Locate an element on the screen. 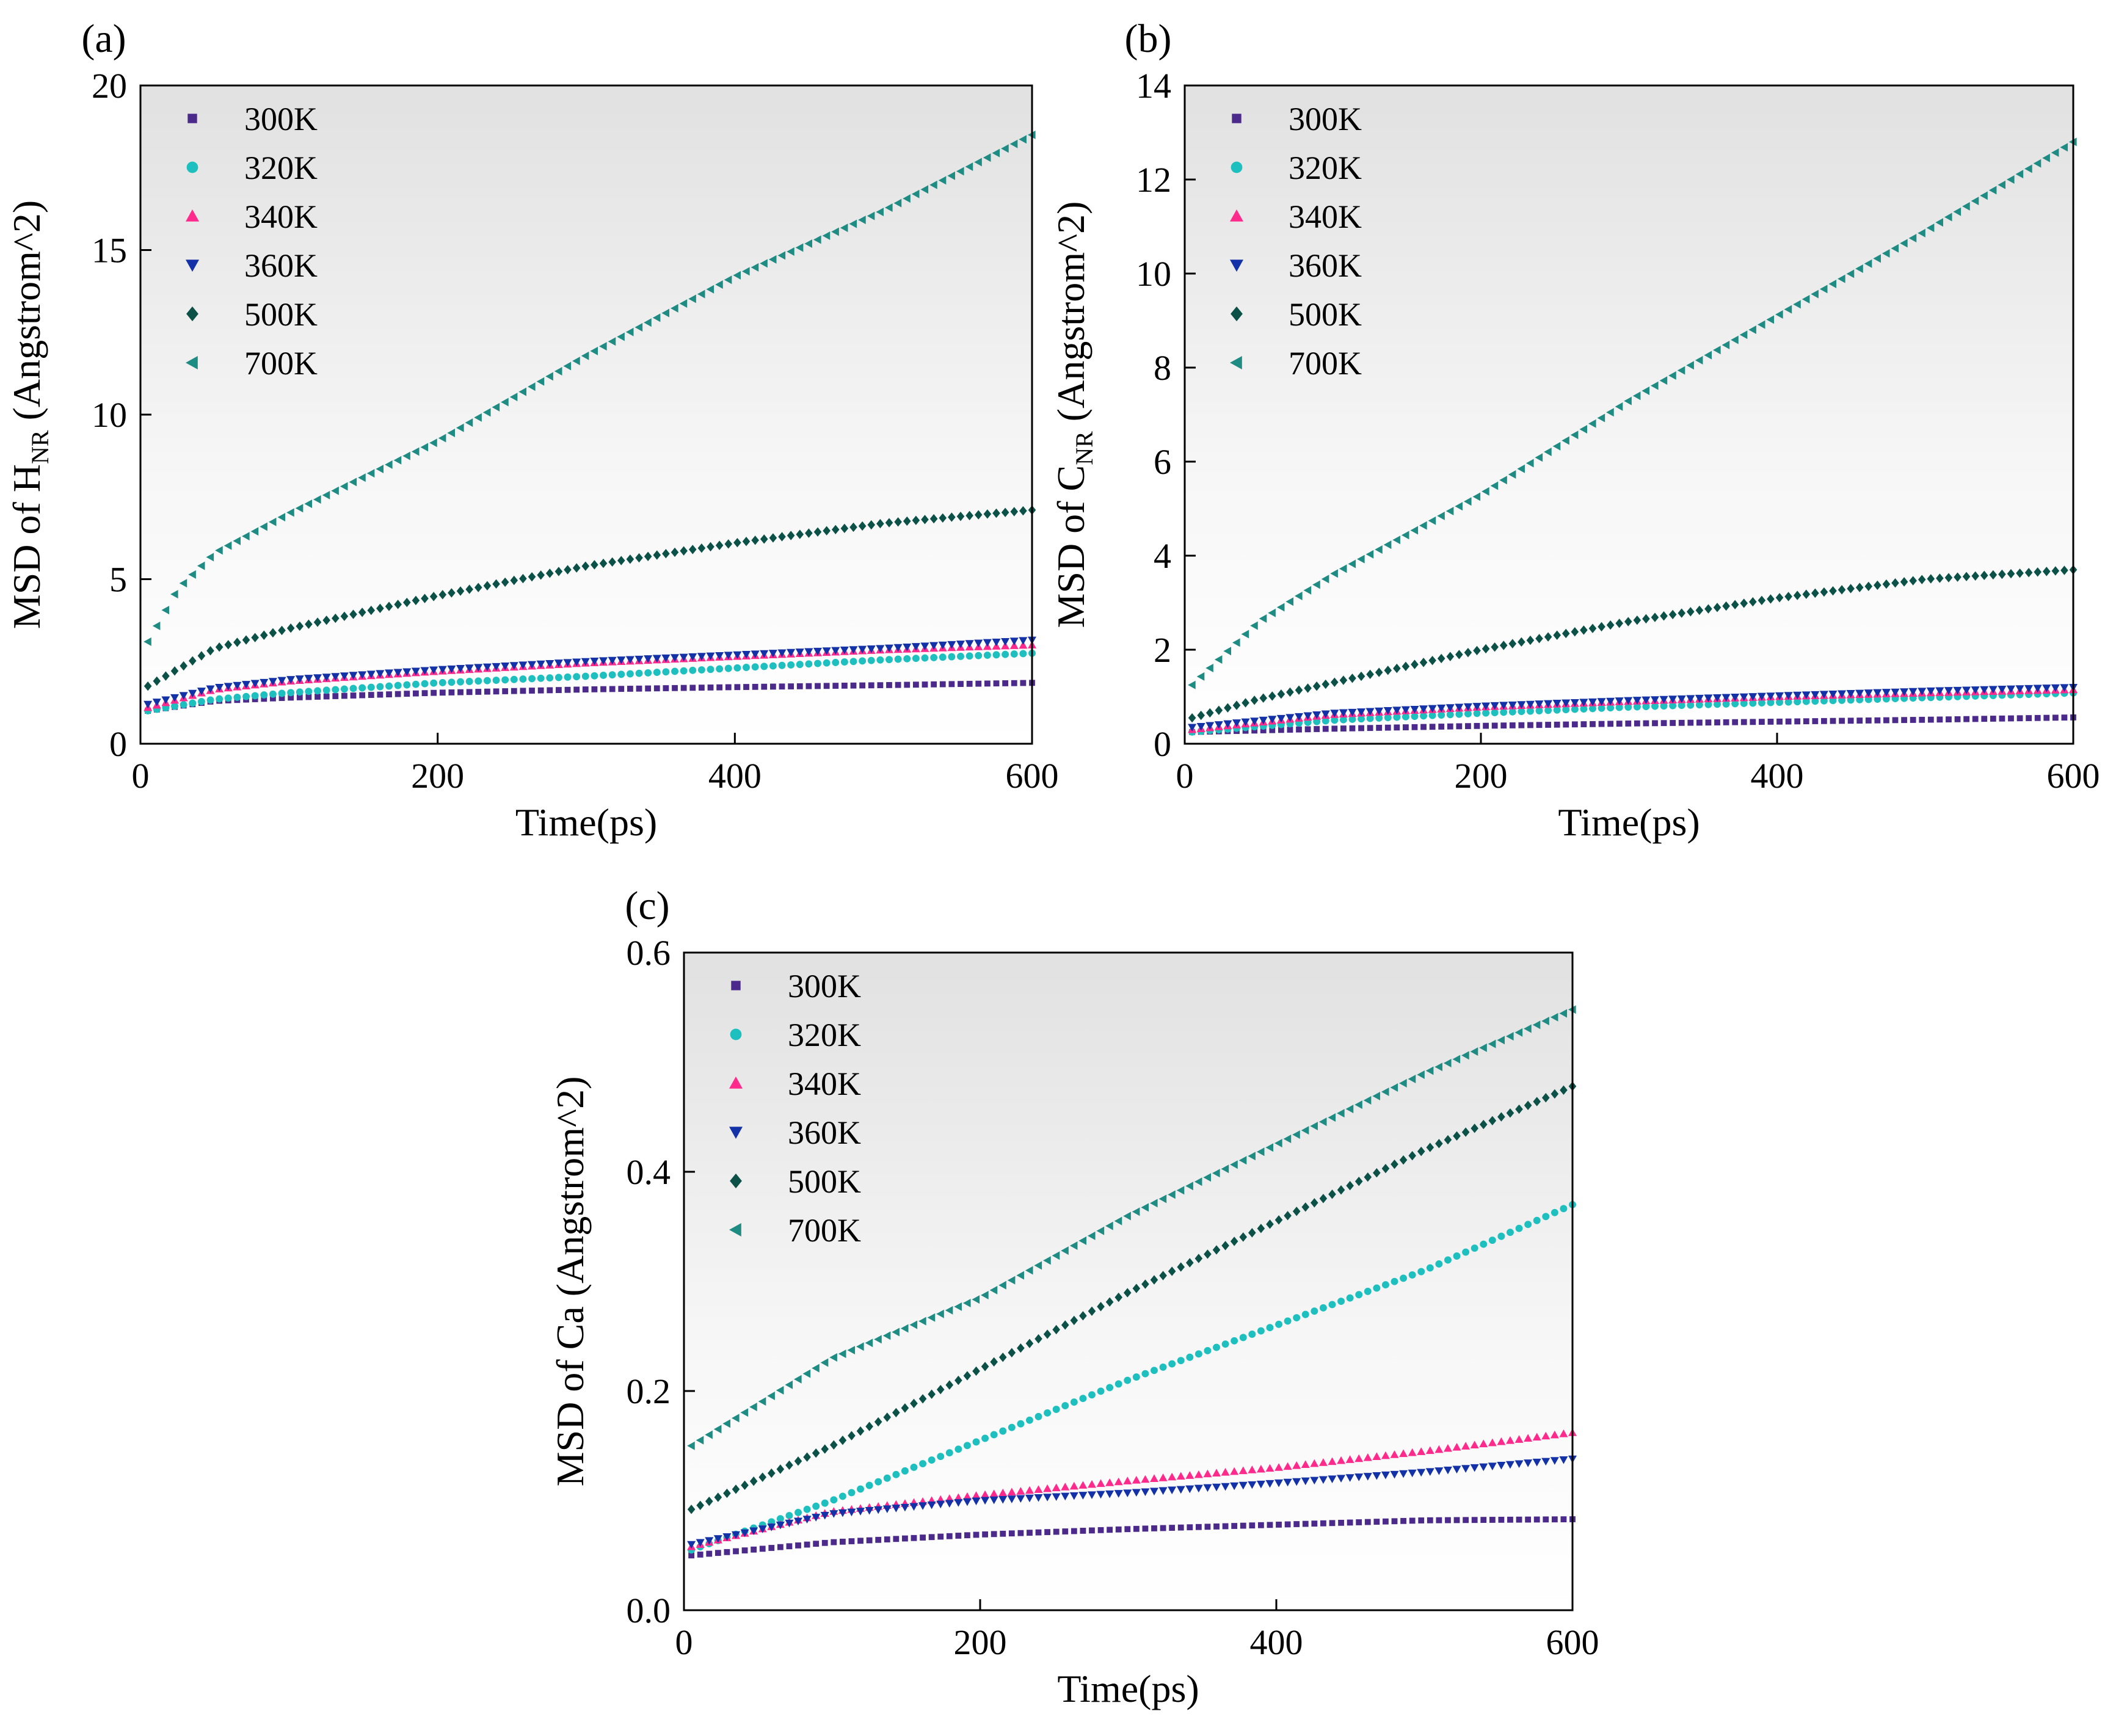  x-tick-label: 400 is located at coordinates (1276, 1642).